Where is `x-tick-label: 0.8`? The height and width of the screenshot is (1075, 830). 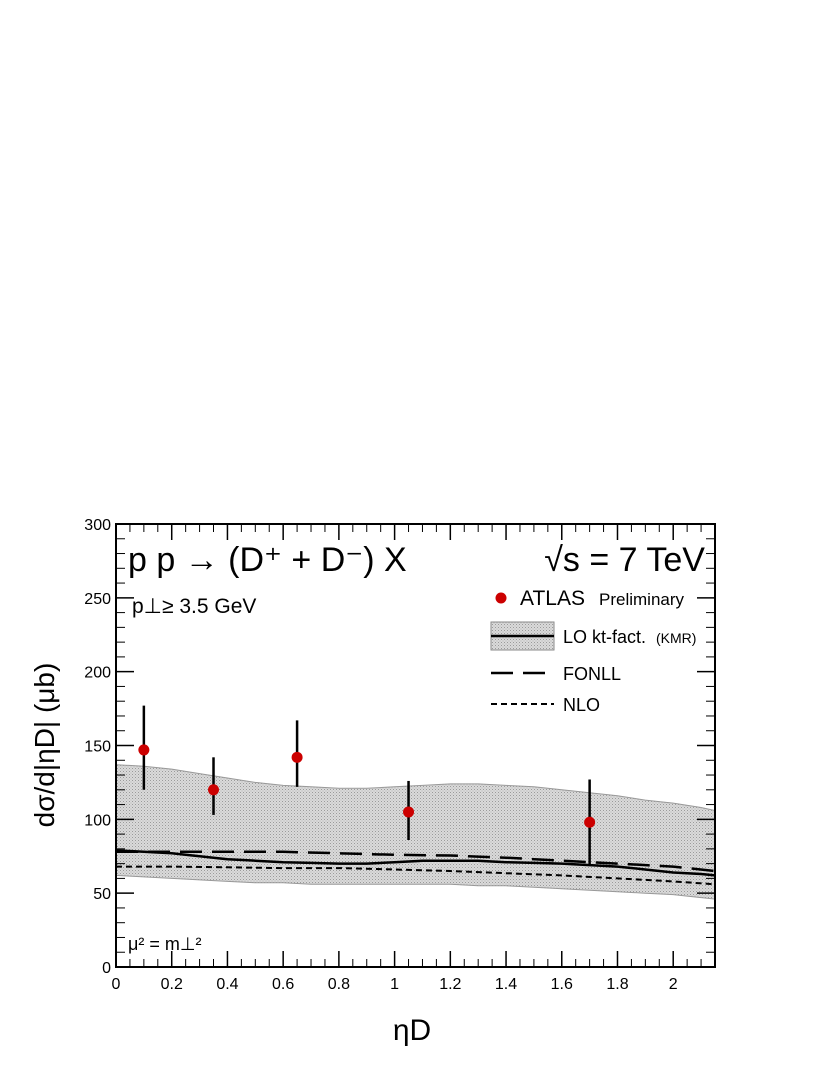
x-tick-label: 0.8 is located at coordinates (339, 984).